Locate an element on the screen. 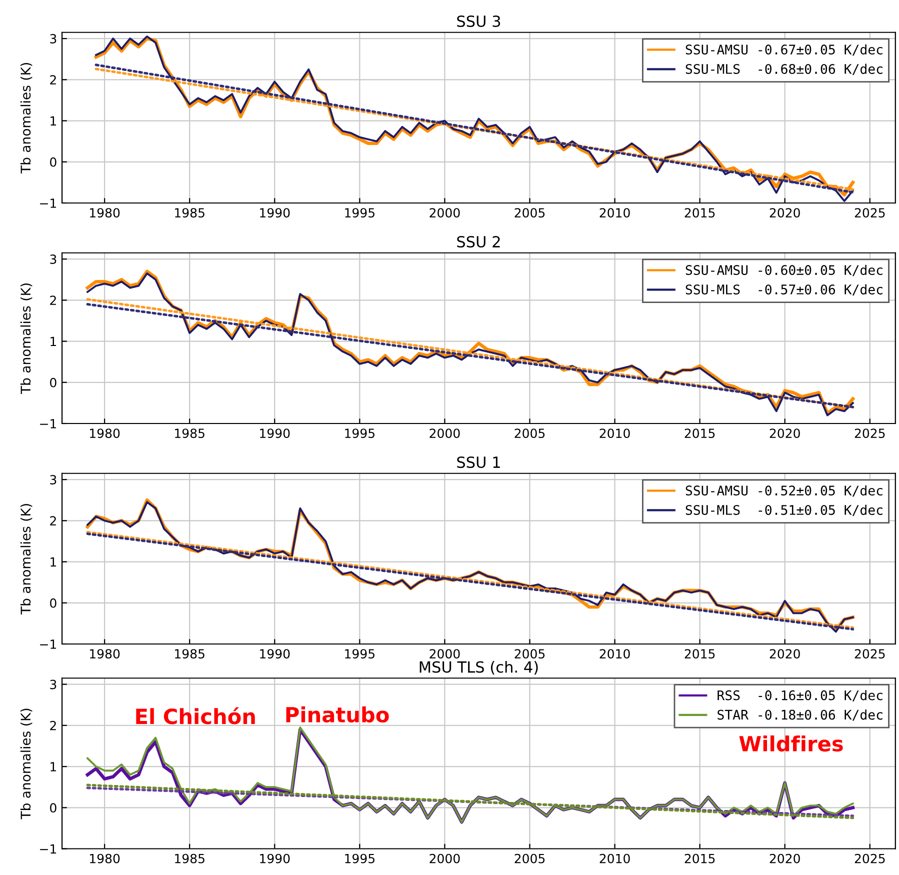 The image size is (899, 875). annotation: Pinatubo is located at coordinates (337, 714).